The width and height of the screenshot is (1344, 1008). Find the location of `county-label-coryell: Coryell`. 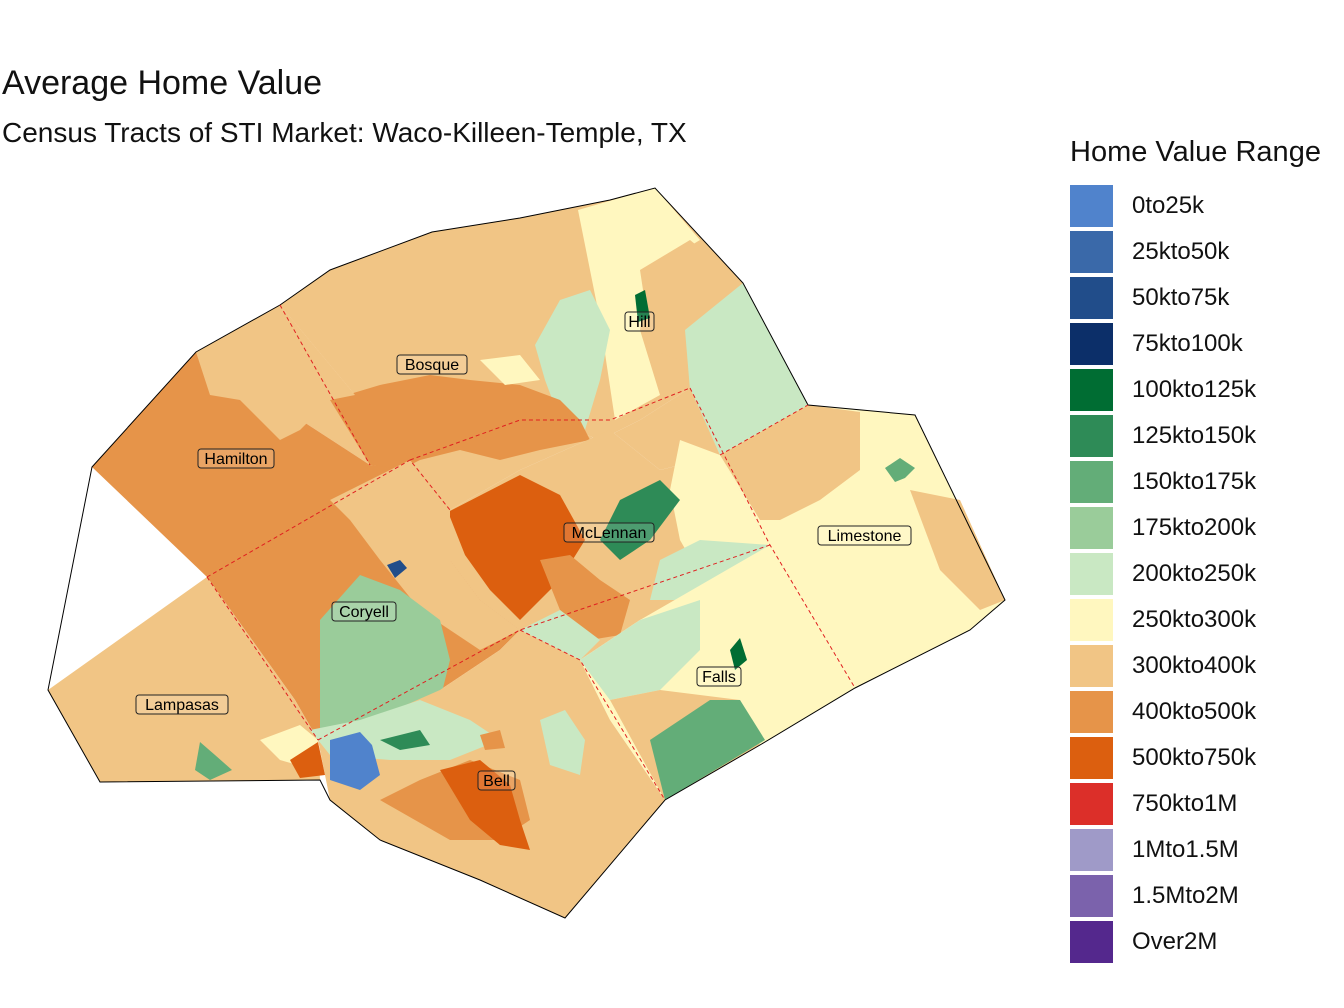

county-label-coryell: Coryell is located at coordinates (364, 611).